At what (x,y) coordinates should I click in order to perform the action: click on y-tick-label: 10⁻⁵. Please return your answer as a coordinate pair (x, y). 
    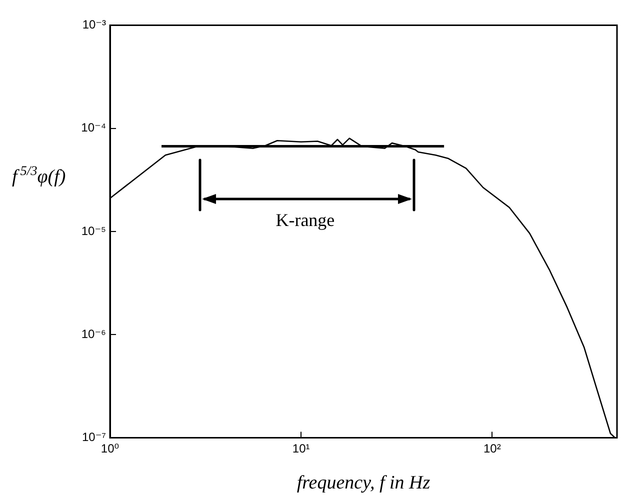
    Looking at the image, I should click on (93, 231).